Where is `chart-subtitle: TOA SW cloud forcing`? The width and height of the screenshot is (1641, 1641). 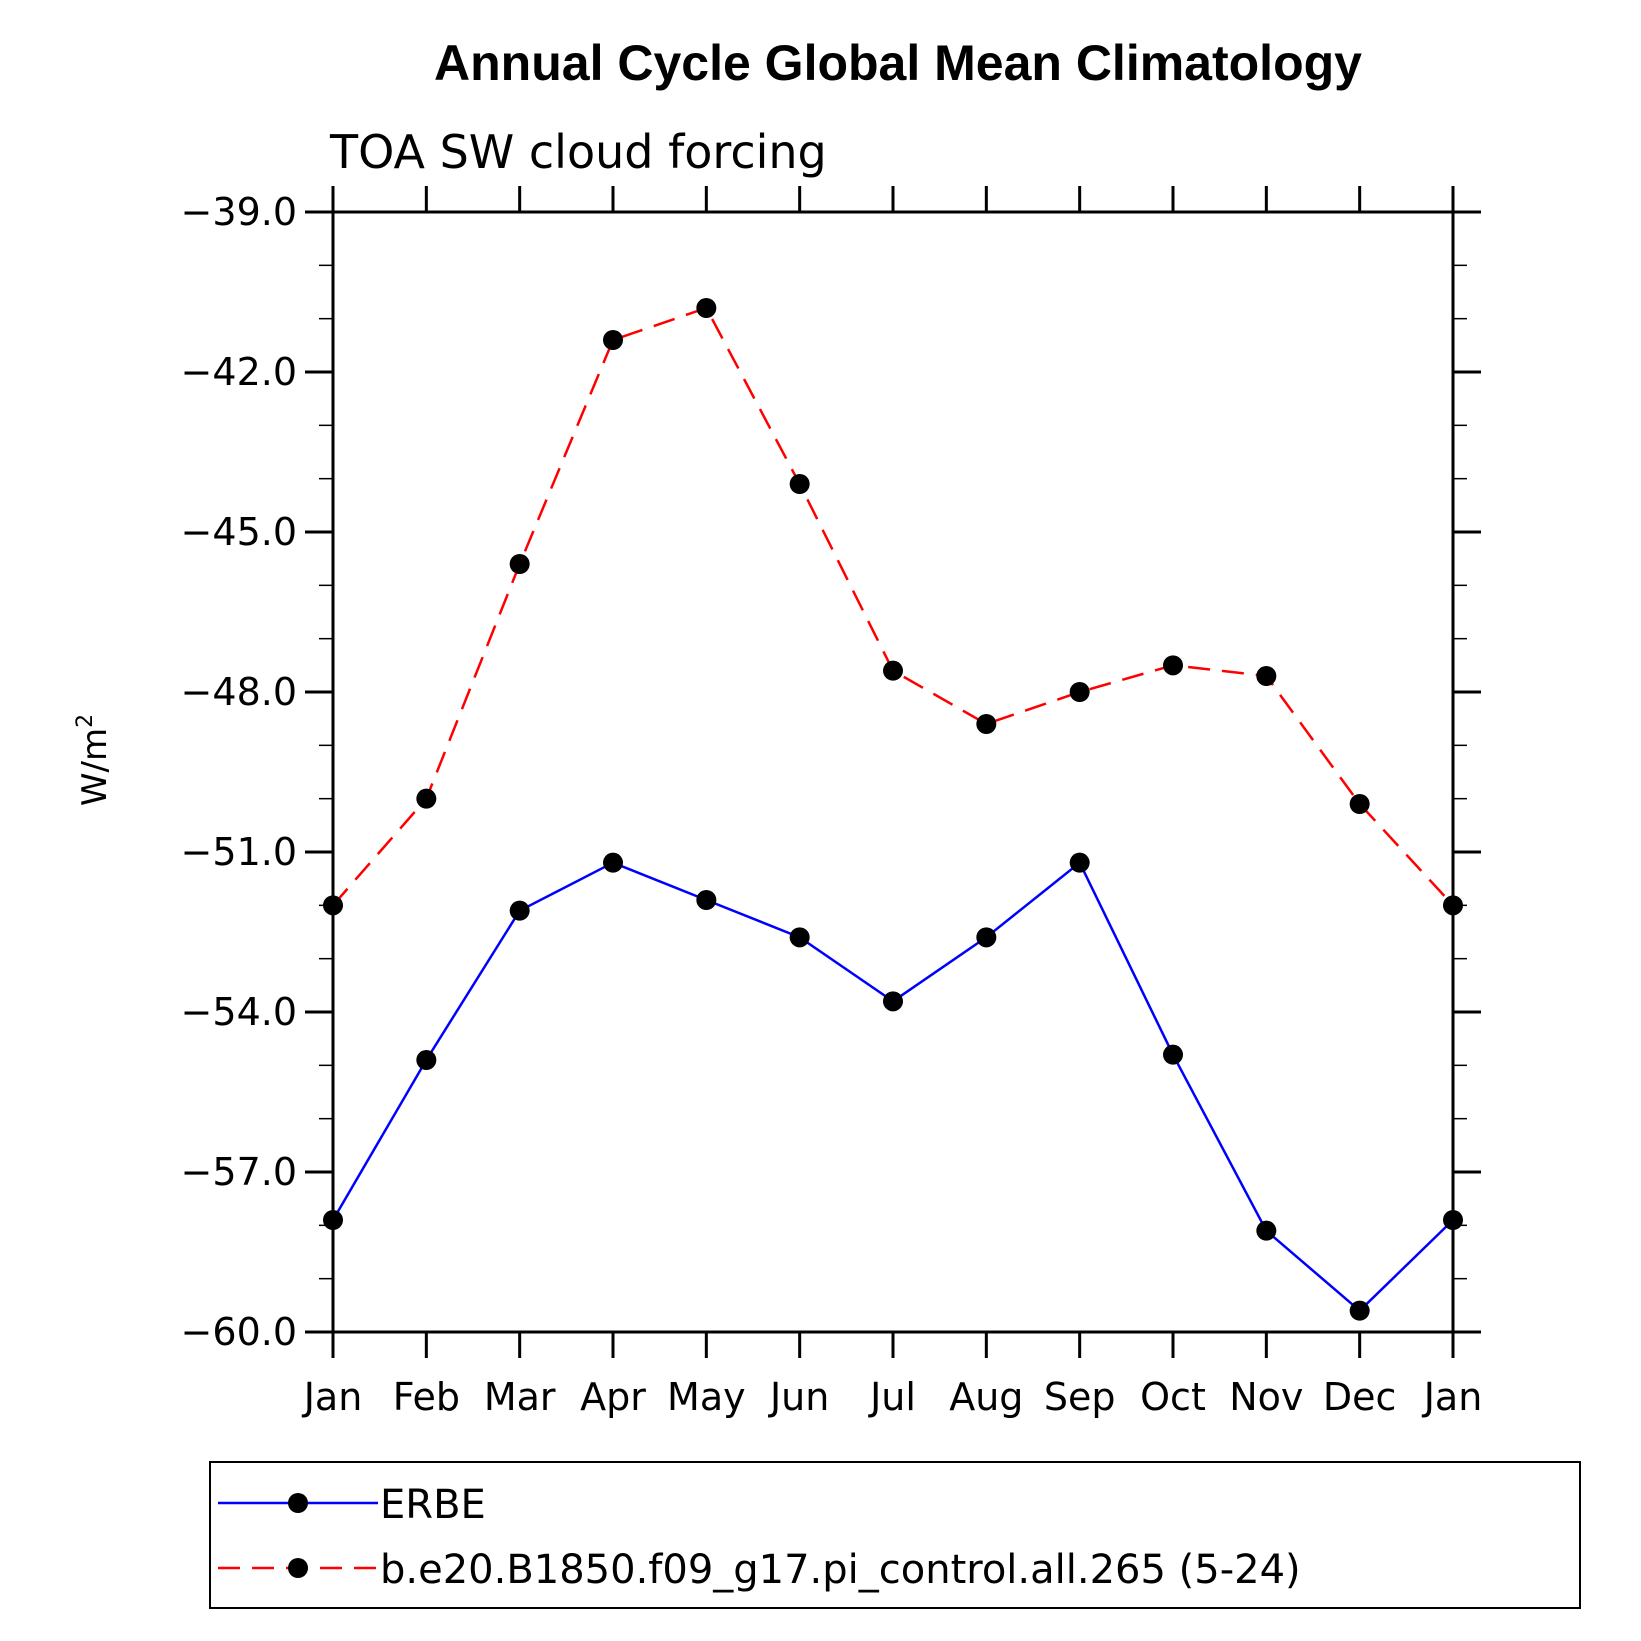 chart-subtitle: TOA SW cloud forcing is located at coordinates (578, 152).